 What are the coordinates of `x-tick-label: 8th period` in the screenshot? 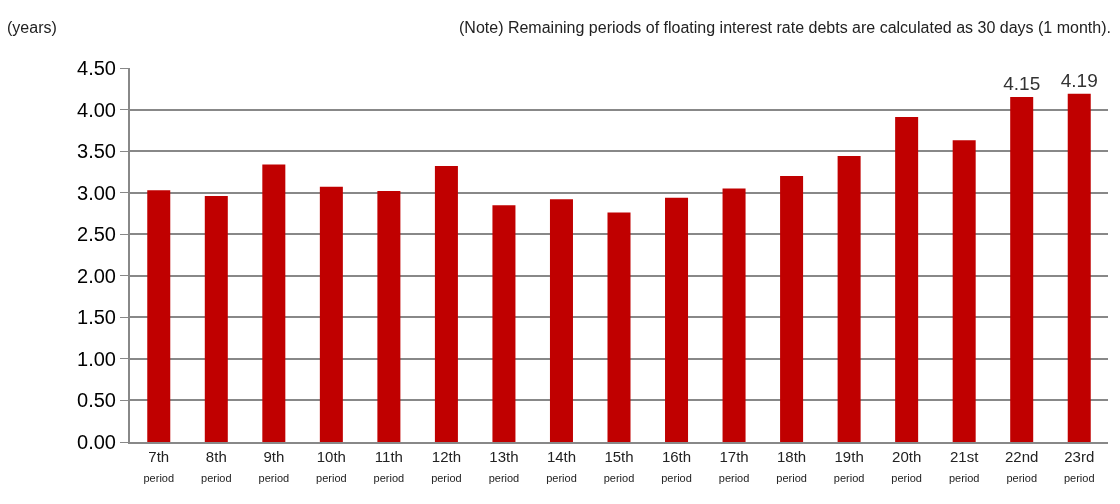 It's located at (216, 466).